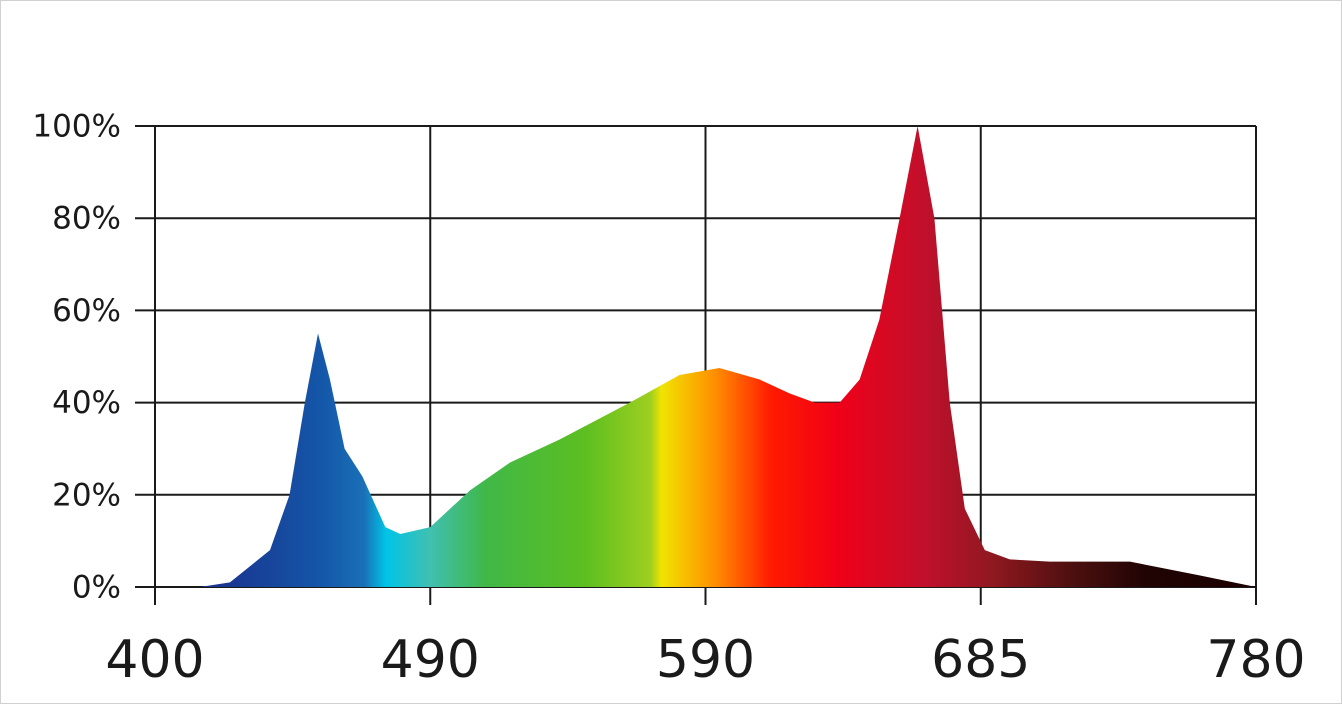  I want to click on x-tick-label: 685, so click(980, 660).